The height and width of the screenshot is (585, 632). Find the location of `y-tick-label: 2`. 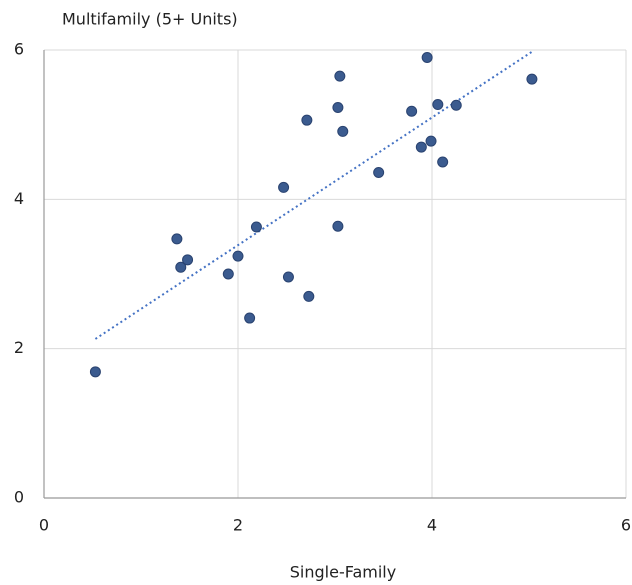

y-tick-label: 2 is located at coordinates (19, 347).